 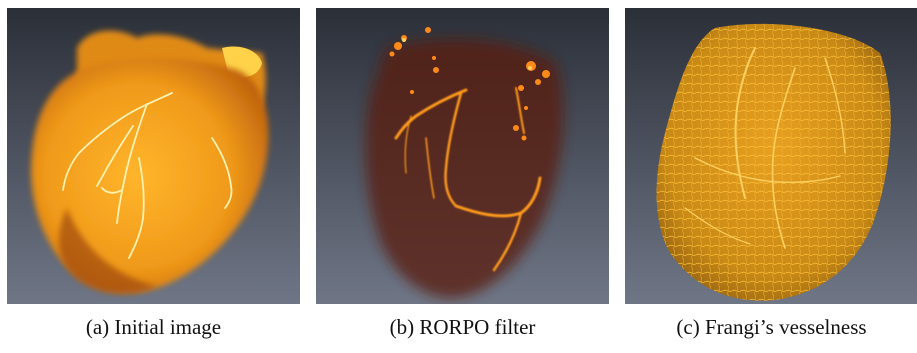 I want to click on coronary-vessels, so click(x=147, y=175).